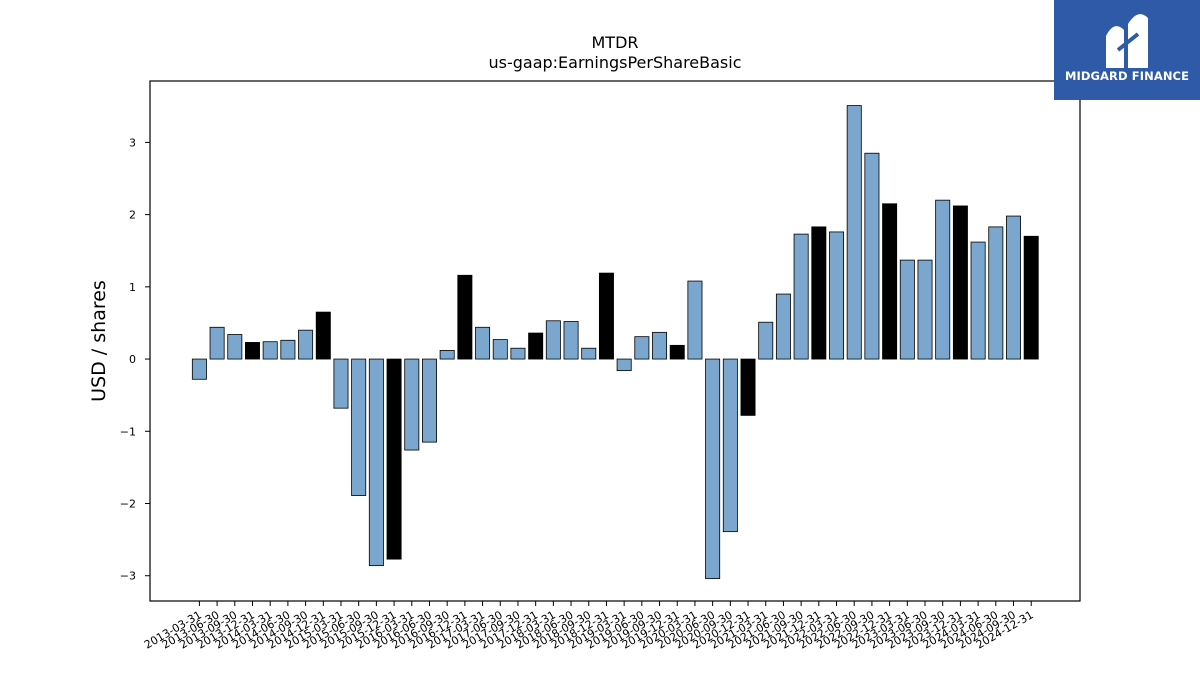  Describe the element at coordinates (128, 576) in the screenshot. I see `y-tick-label: −3` at that location.